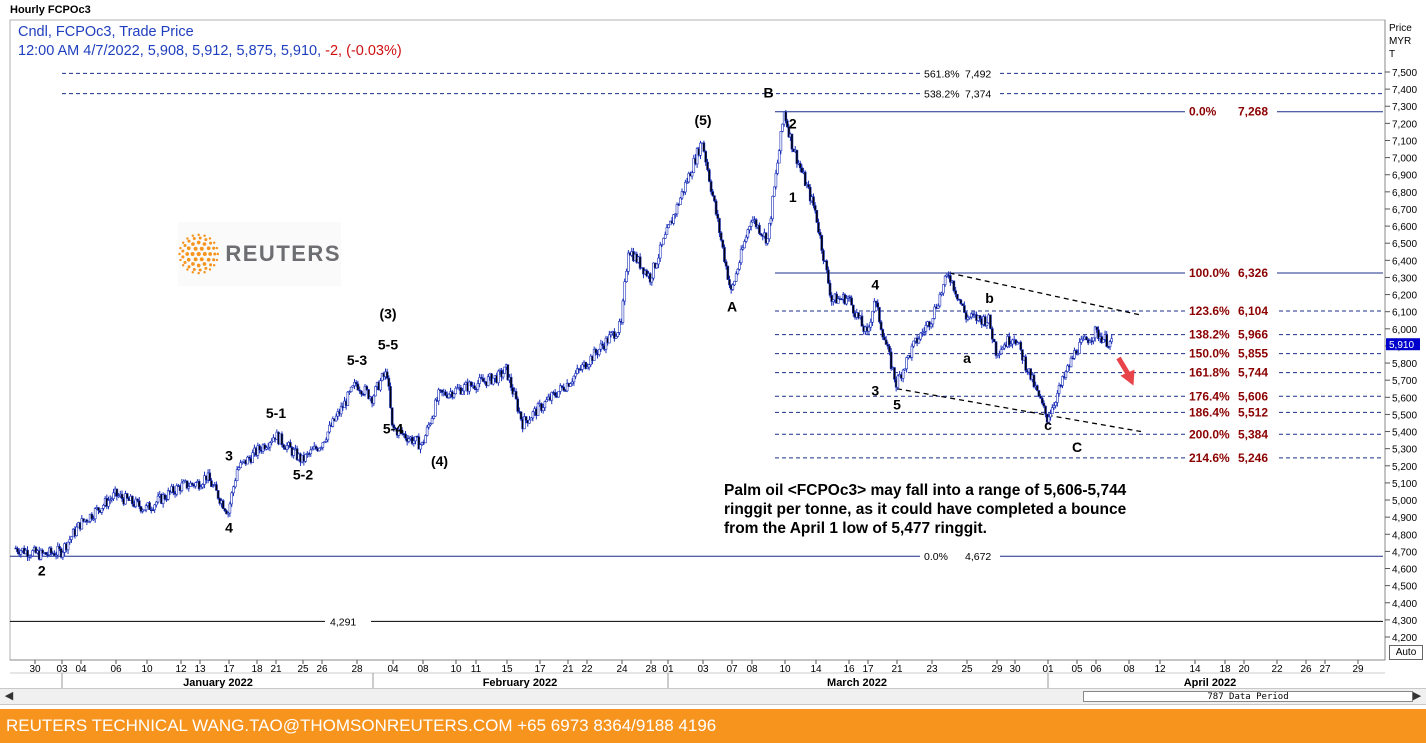 This screenshot has height=743, width=1426. Describe the element at coordinates (1404, 604) in the screenshot. I see `y-tick-label: 4,400` at that location.